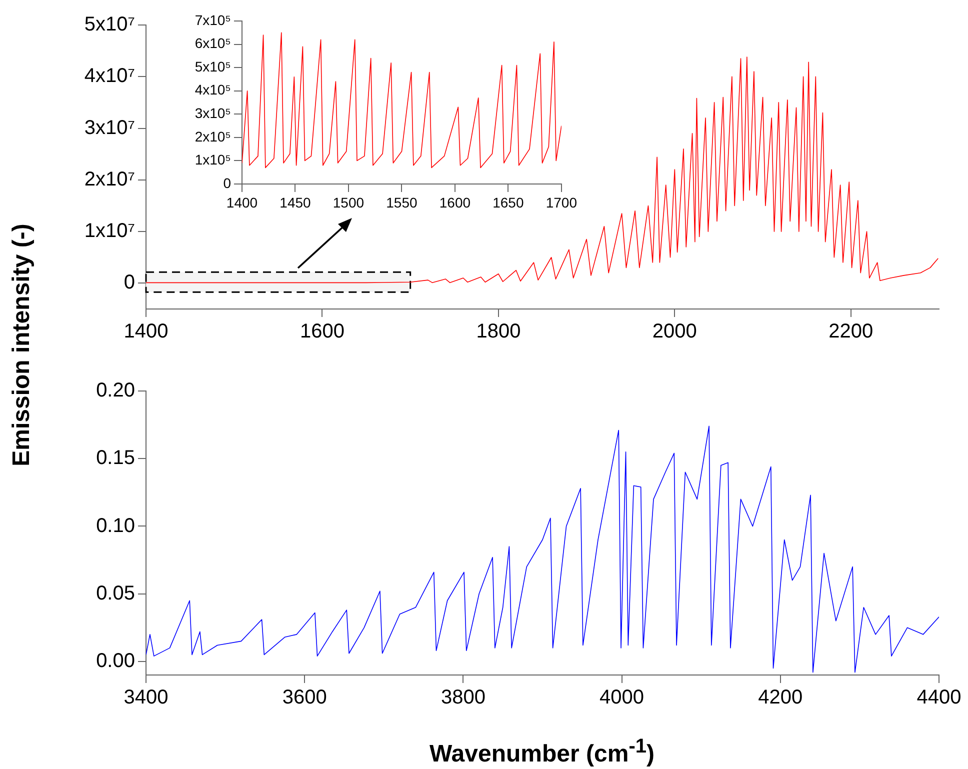  What do you see at coordinates (508, 202) in the screenshot?
I see `x-tick-label: 1650` at bounding box center [508, 202].